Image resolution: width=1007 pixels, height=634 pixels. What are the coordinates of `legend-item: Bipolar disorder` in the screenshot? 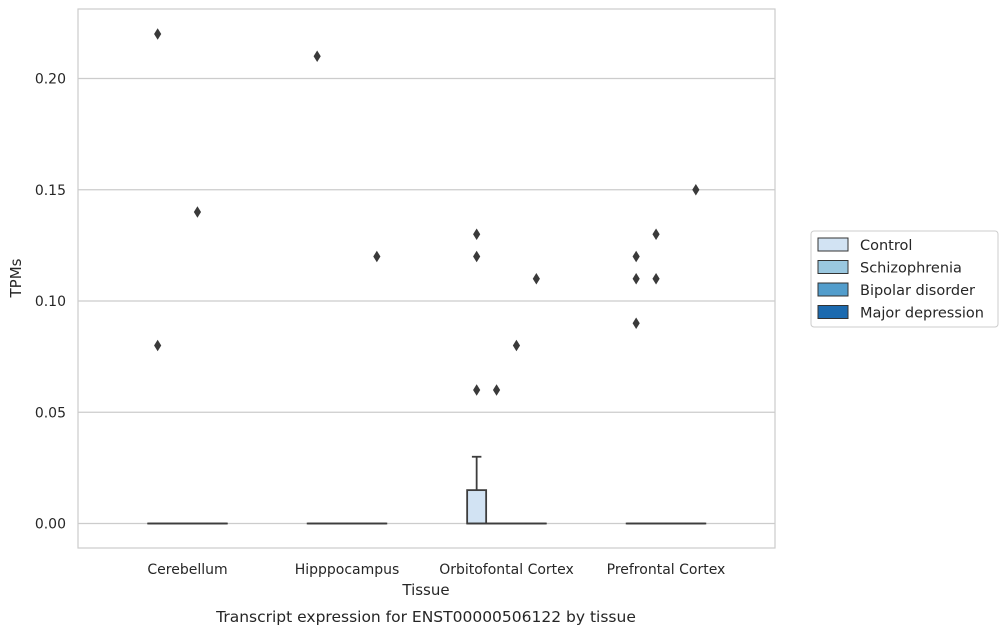 It's located at (896, 290).